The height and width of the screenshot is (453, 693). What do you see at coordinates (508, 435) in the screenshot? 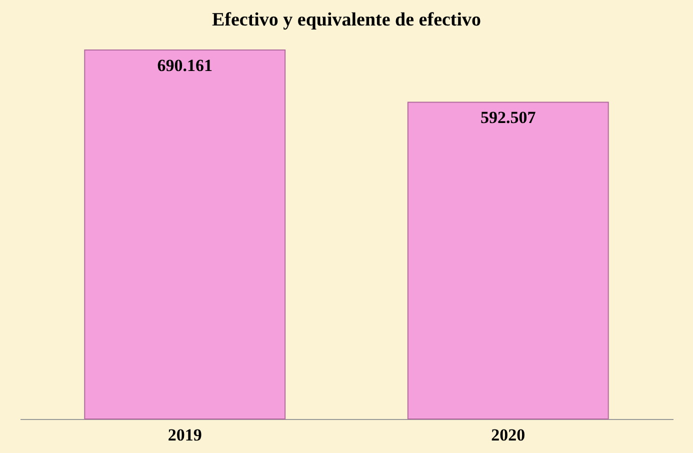
I see `x-tick-label: 2020` at bounding box center [508, 435].